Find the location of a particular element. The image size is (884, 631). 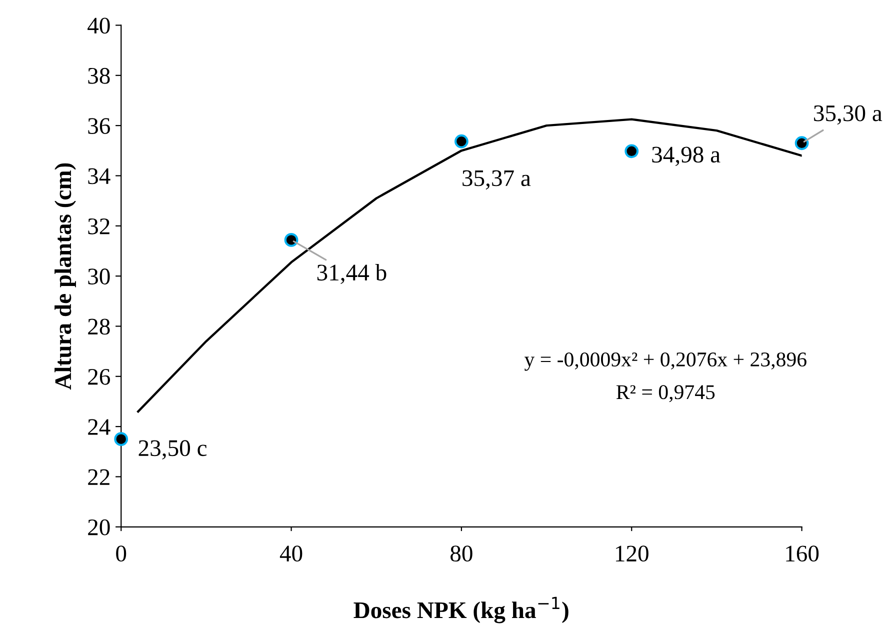

y-tick-label: 32 is located at coordinates (99, 226).